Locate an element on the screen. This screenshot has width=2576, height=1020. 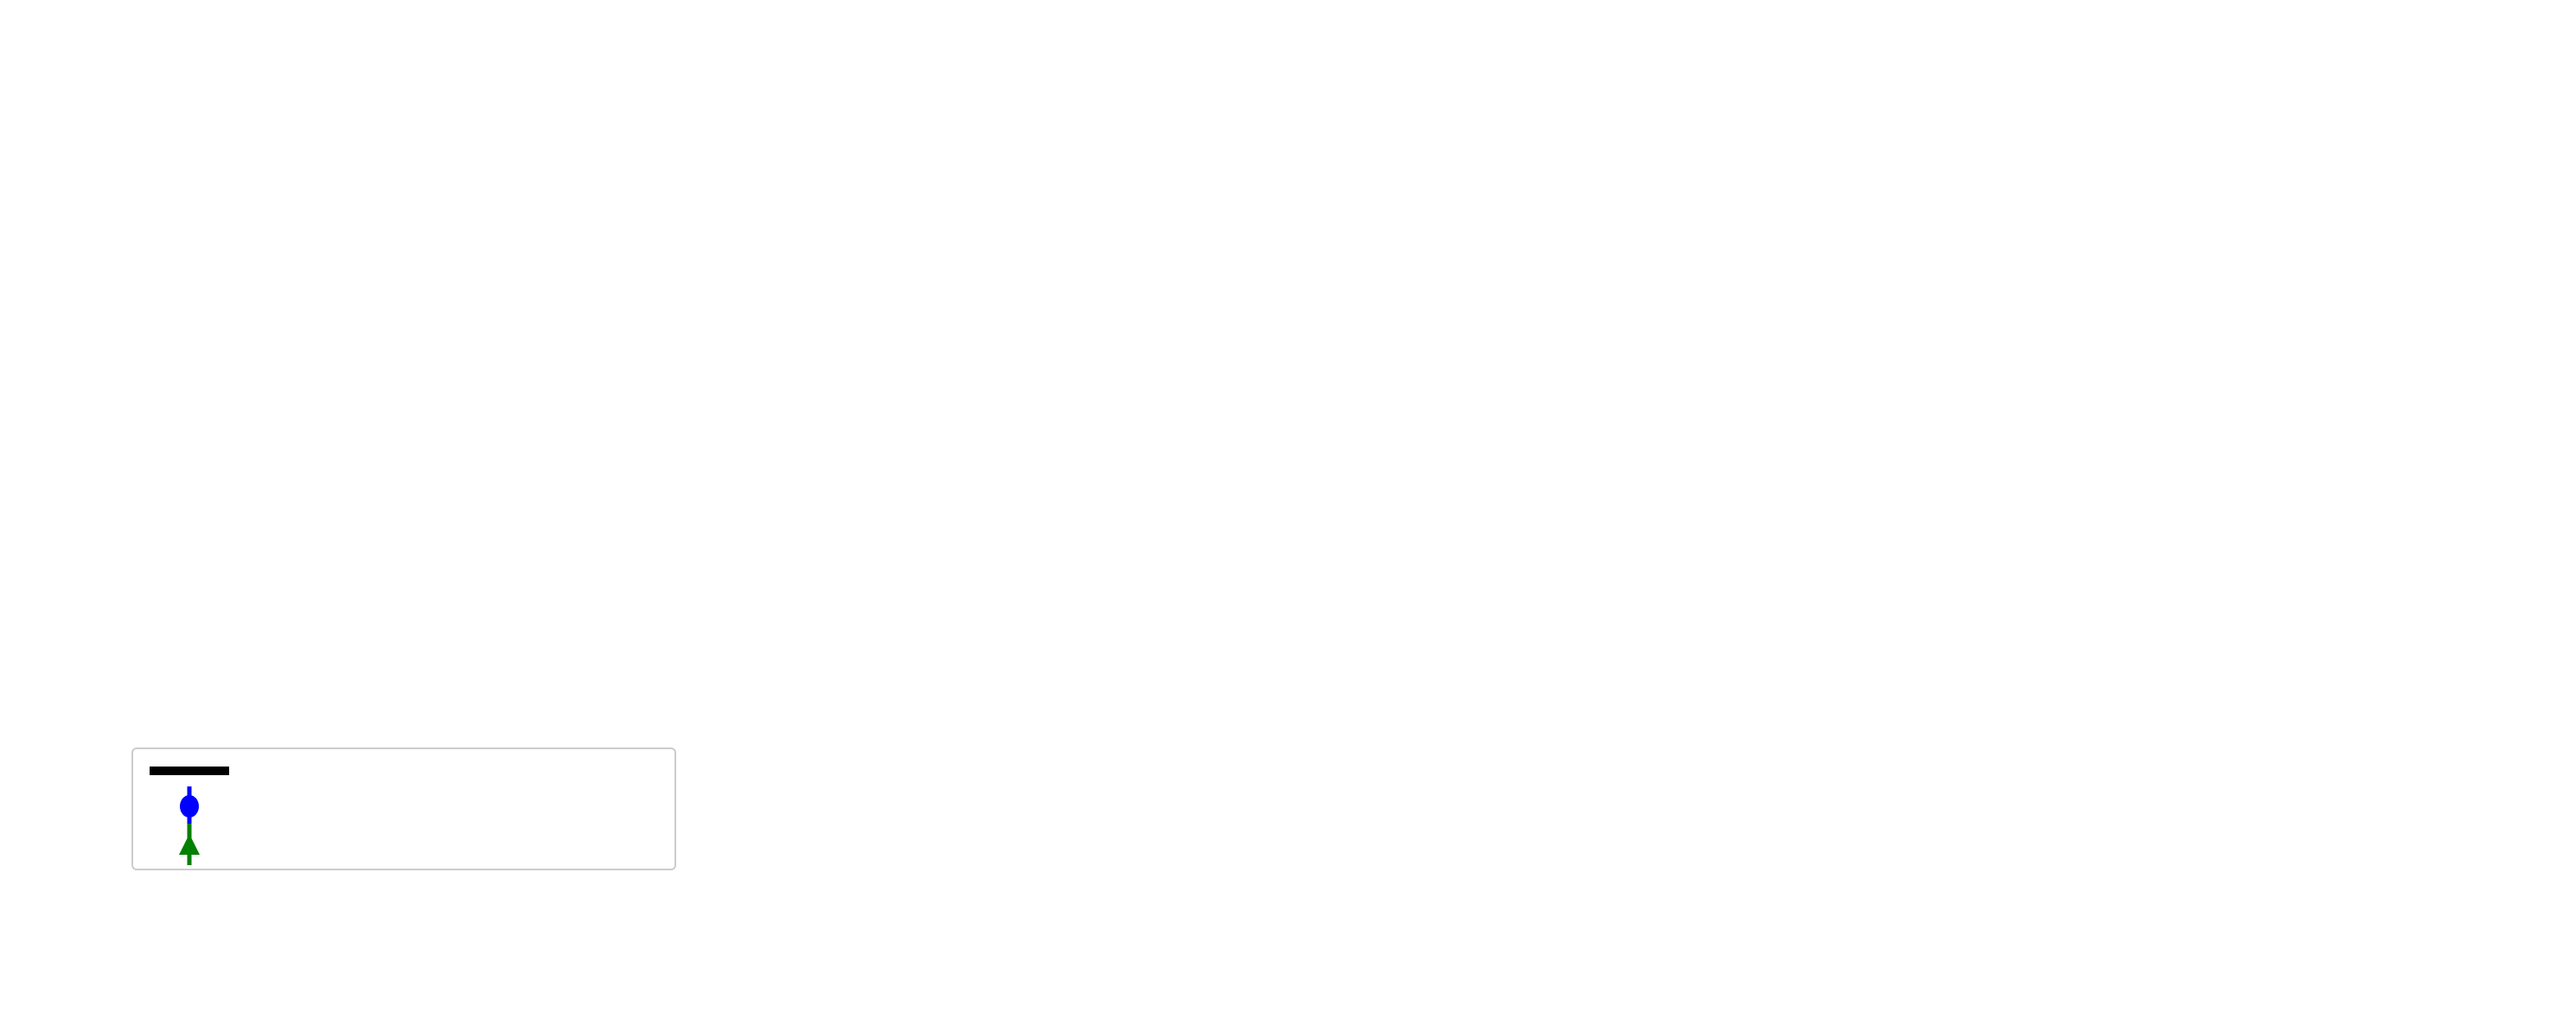
series-line-icon is located at coordinates (190, 771).